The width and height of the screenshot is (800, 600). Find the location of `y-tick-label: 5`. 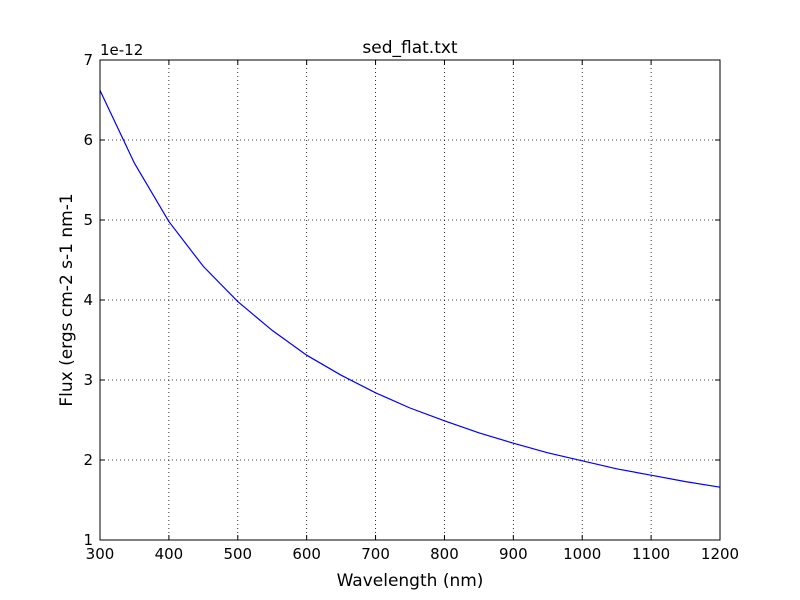

y-tick-label: 5 is located at coordinates (88, 220).